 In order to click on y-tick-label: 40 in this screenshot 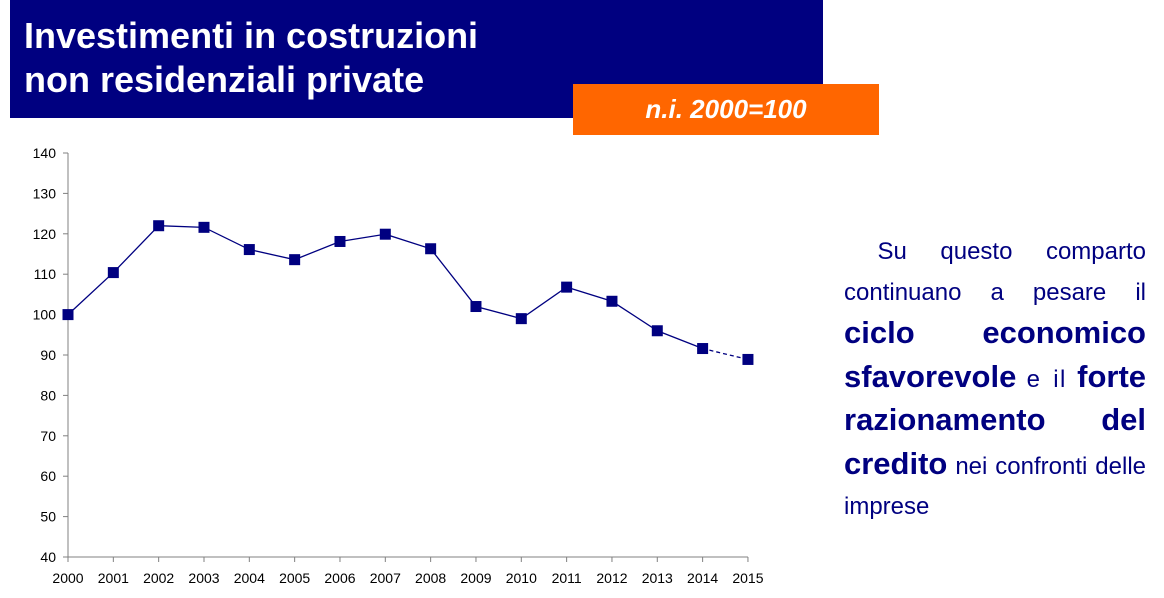, I will do `click(48, 557)`.